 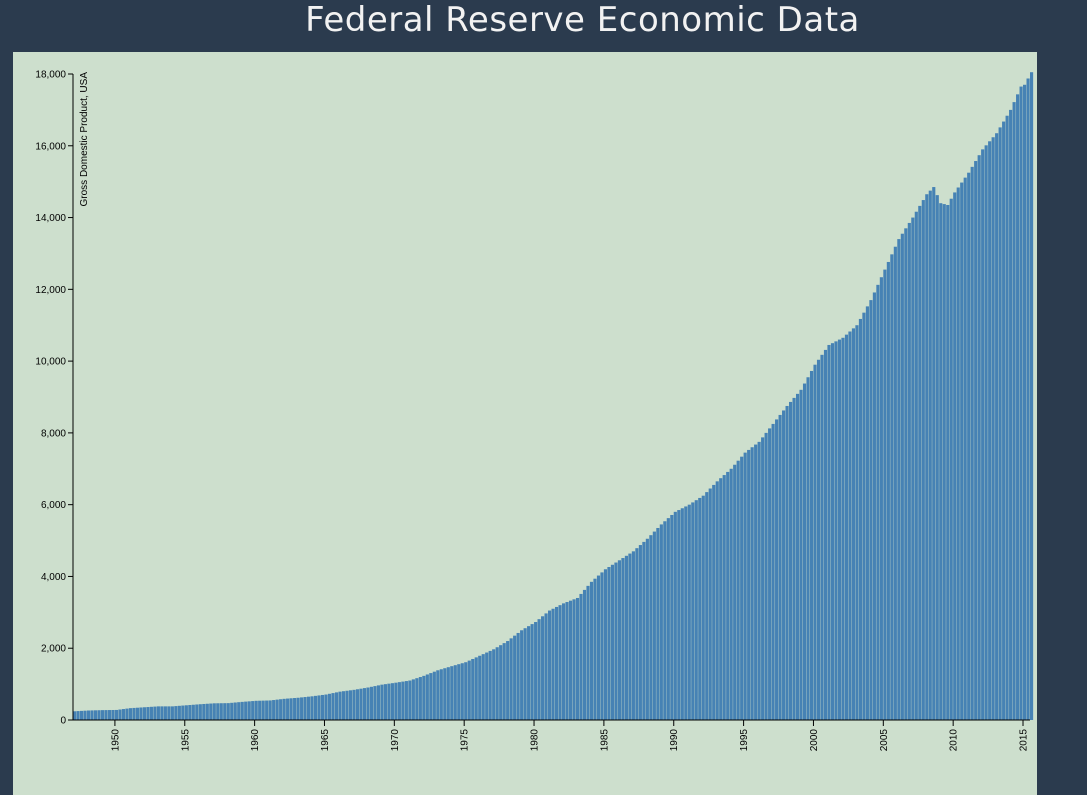 What do you see at coordinates (185, 740) in the screenshot?
I see `x-tick-label: 1955` at bounding box center [185, 740].